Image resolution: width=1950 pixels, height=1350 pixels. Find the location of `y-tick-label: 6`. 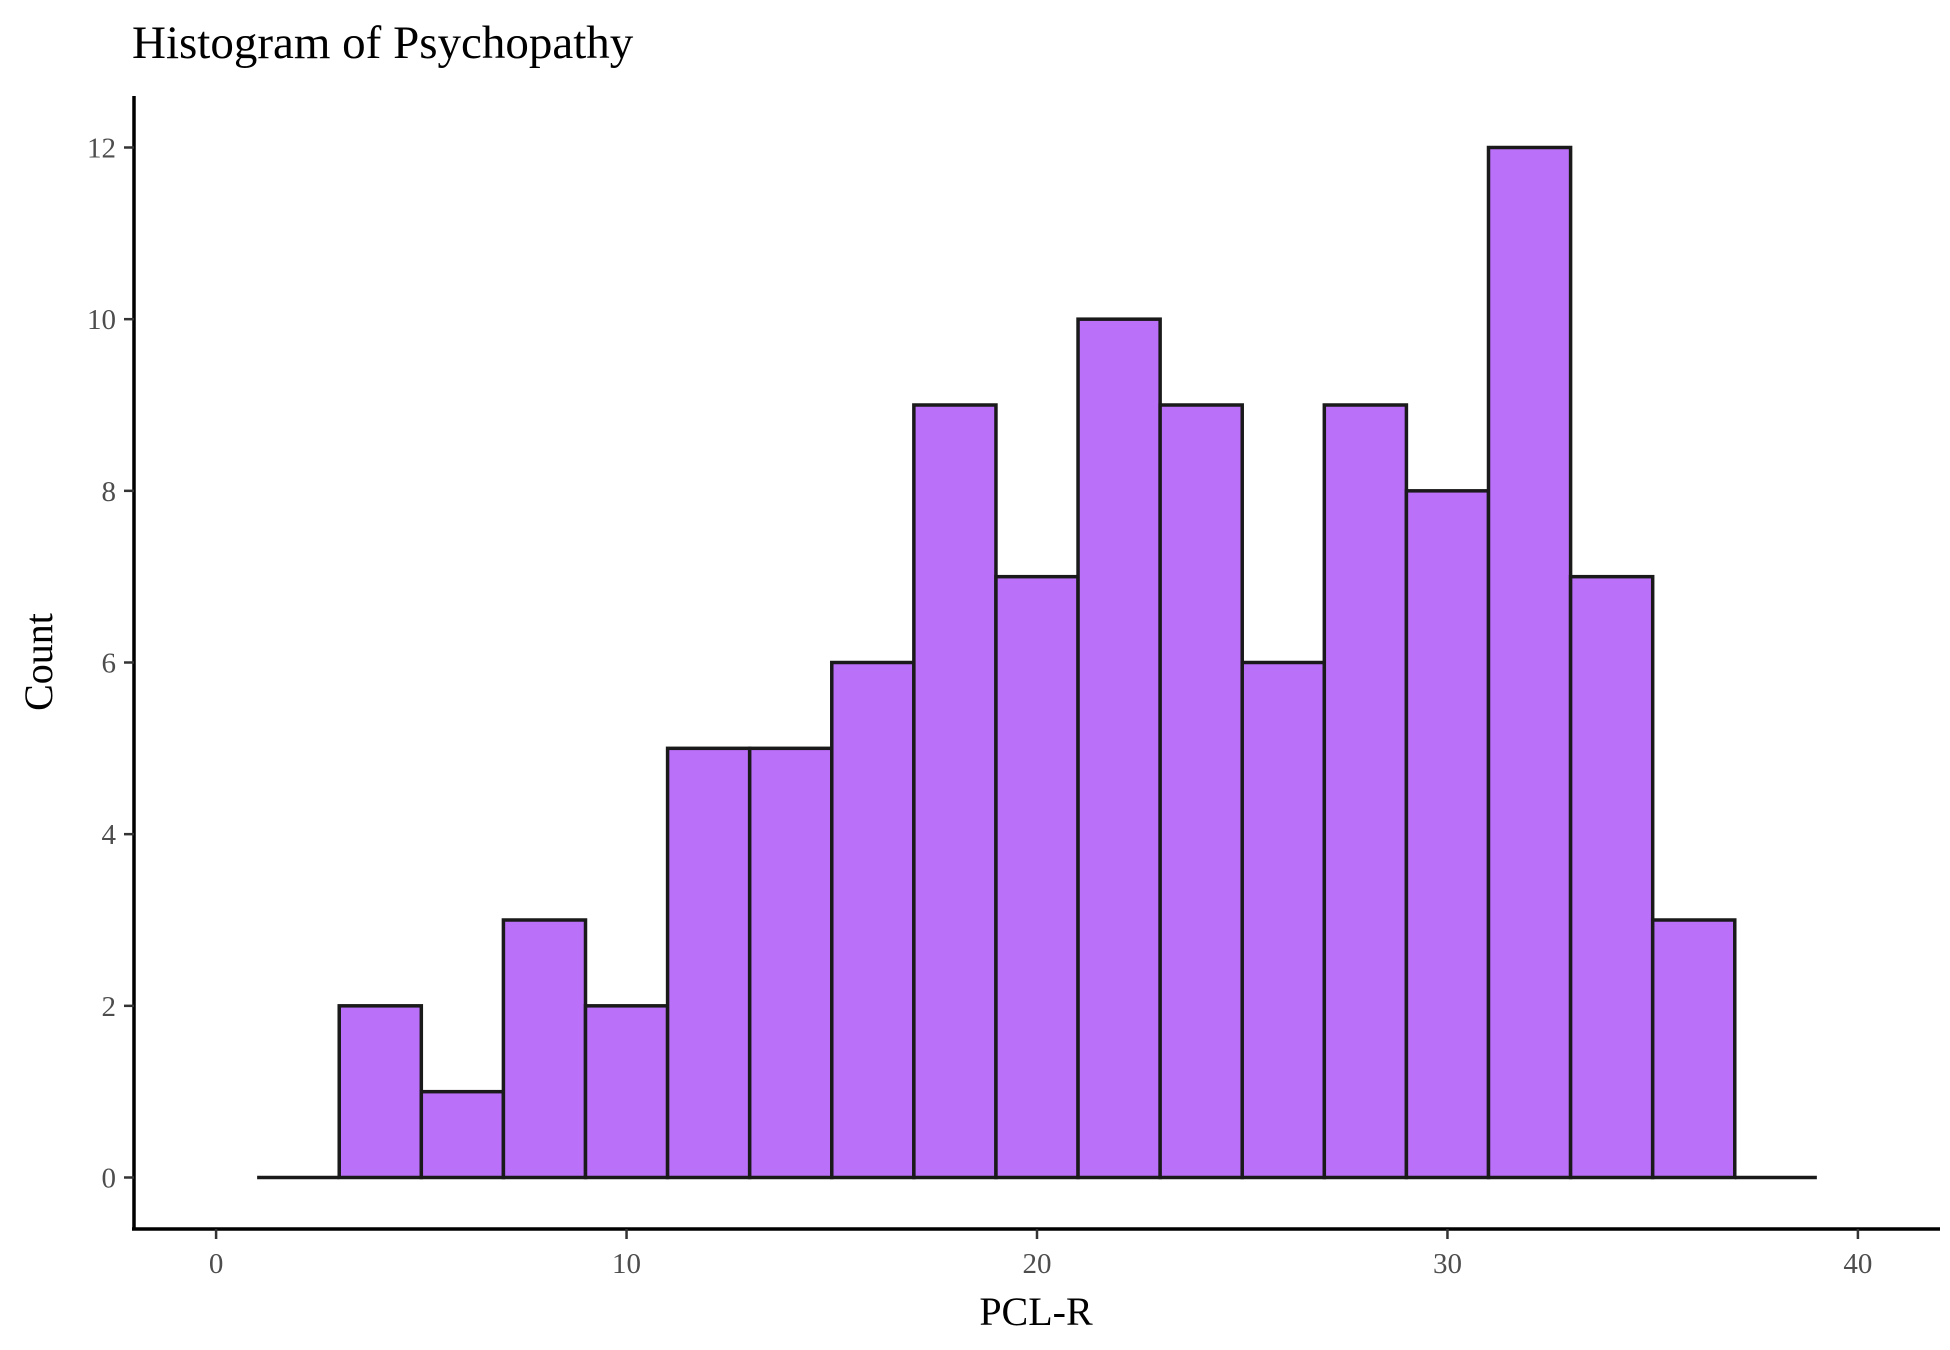

y-tick-label: 6 is located at coordinates (109, 664).